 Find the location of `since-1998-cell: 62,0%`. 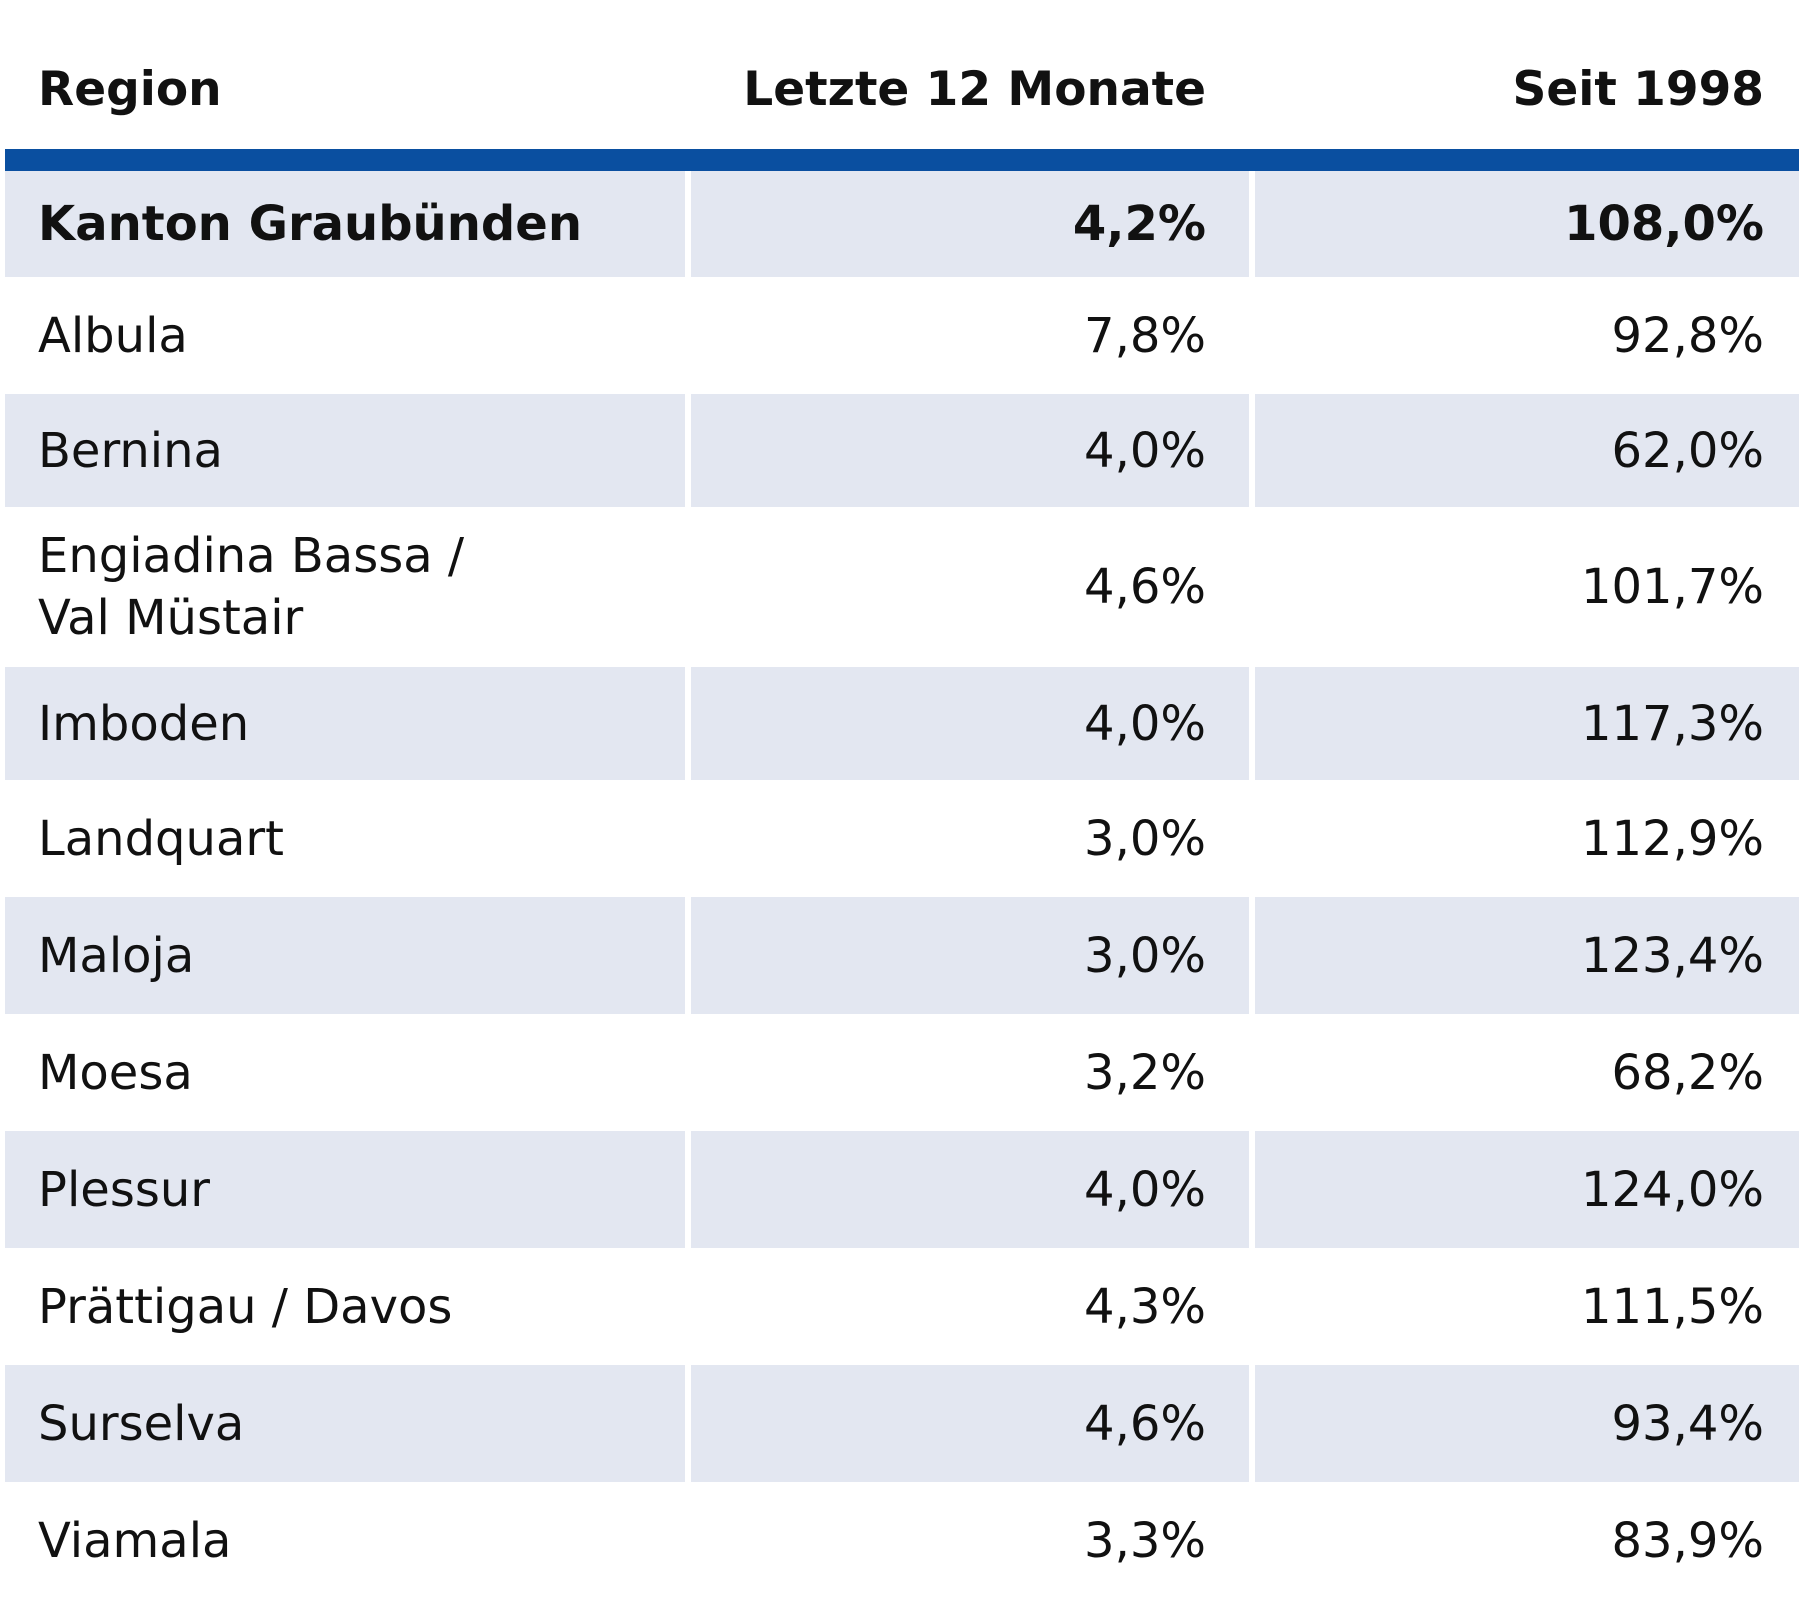

since-1998-cell: 62,0% is located at coordinates (1687, 451).